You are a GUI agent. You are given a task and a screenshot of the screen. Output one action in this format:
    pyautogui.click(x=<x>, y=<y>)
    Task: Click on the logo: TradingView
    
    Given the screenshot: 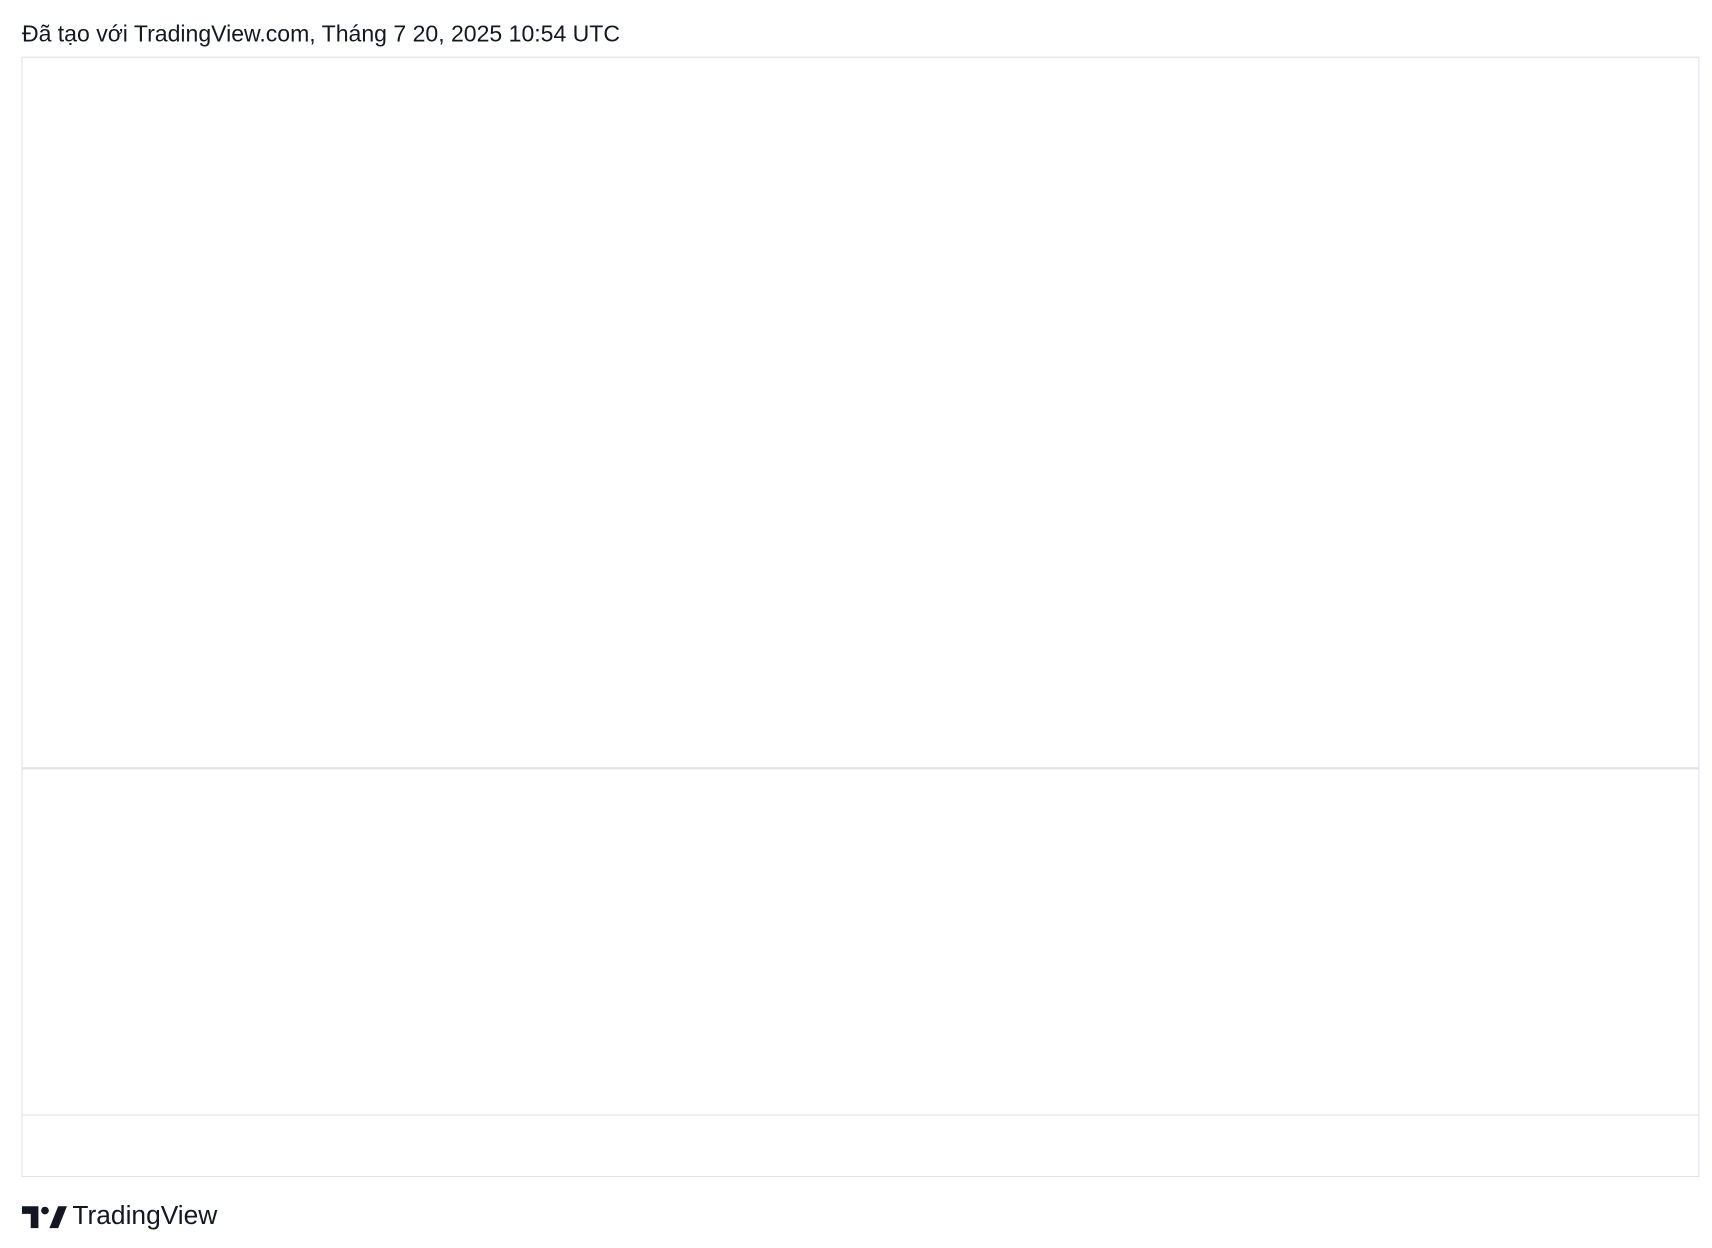 What is the action you would take?
    pyautogui.click(x=119, y=1215)
    